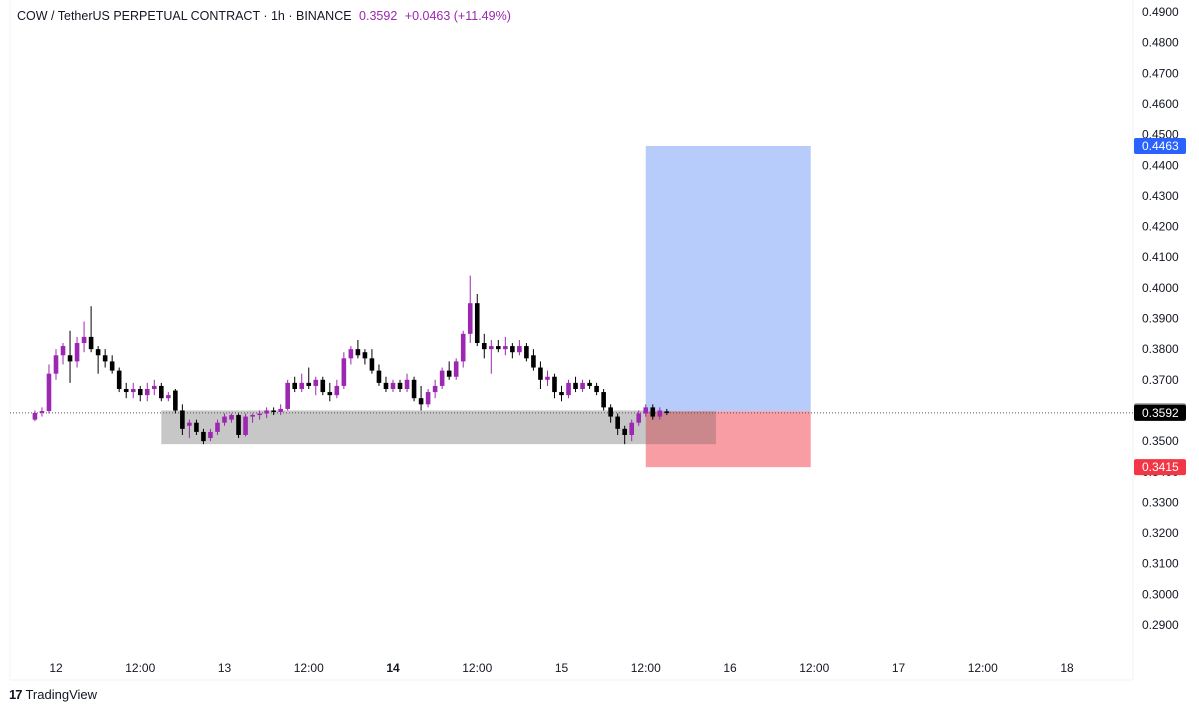  I want to click on y-tick-label: 0.4700, so click(1160, 73).